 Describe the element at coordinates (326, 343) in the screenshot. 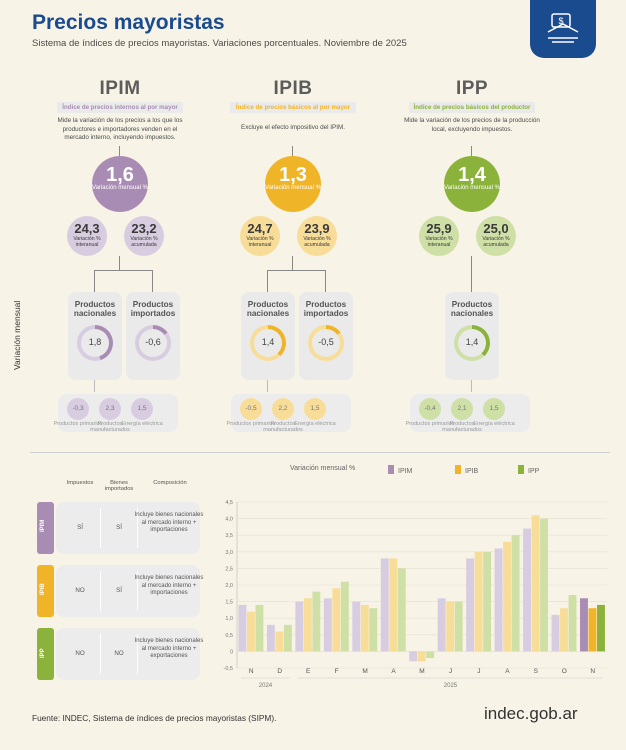

I see `variation-ring: -0,5` at that location.